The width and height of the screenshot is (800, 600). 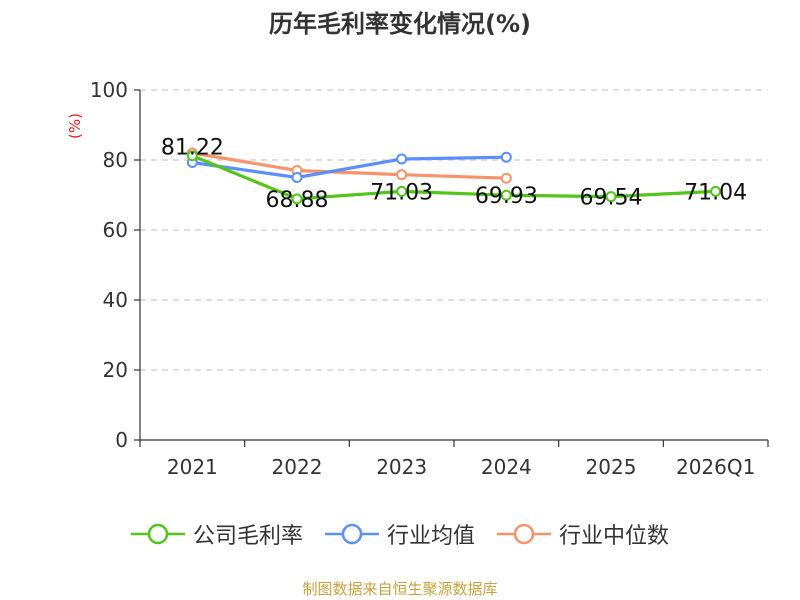 What do you see at coordinates (611, 467) in the screenshot?
I see `x-tick-label: 2025` at bounding box center [611, 467].